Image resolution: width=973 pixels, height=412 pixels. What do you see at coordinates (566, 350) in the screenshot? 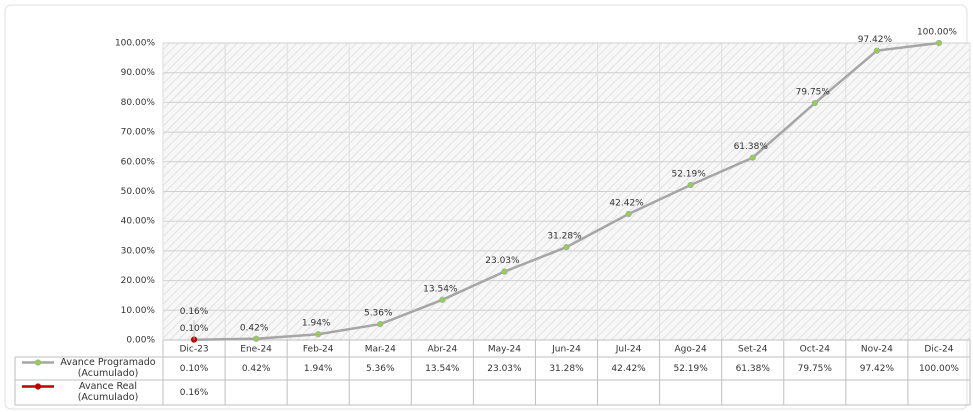
I see `x-tick-label: Jun-24` at bounding box center [566, 350].